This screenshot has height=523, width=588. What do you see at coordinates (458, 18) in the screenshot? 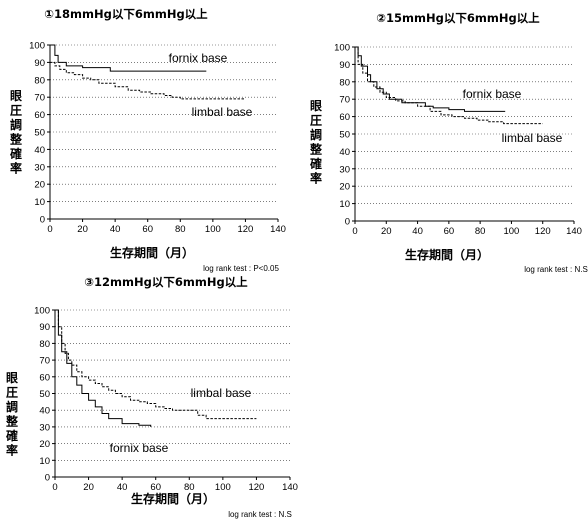
I see `chart-title: ②15mmHg以下6mmHg以上` at bounding box center [458, 18].